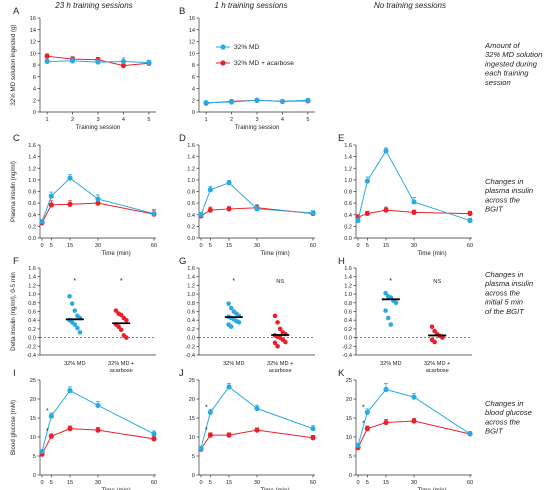 The height and width of the screenshot is (490, 550). Describe the element at coordinates (93, 5) in the screenshot. I see `column-header-1: 23 h training sessions` at that location.